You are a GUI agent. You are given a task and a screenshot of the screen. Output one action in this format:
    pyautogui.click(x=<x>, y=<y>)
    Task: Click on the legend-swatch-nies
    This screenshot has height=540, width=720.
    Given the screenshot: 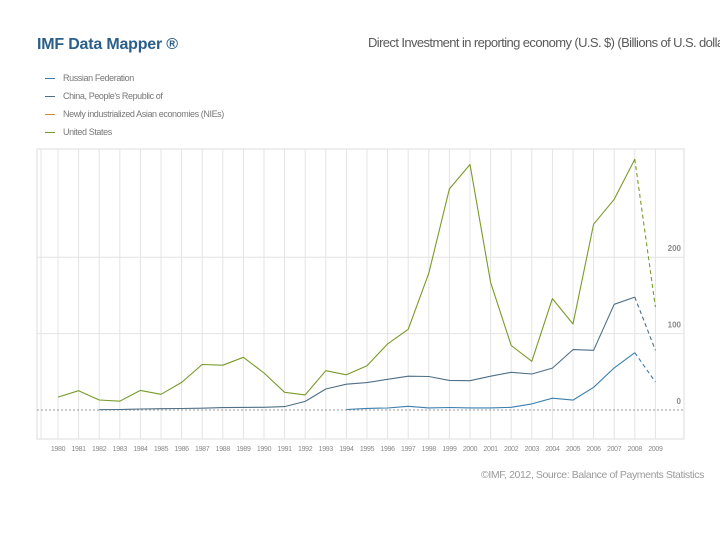 What is the action you would take?
    pyautogui.click(x=50, y=114)
    